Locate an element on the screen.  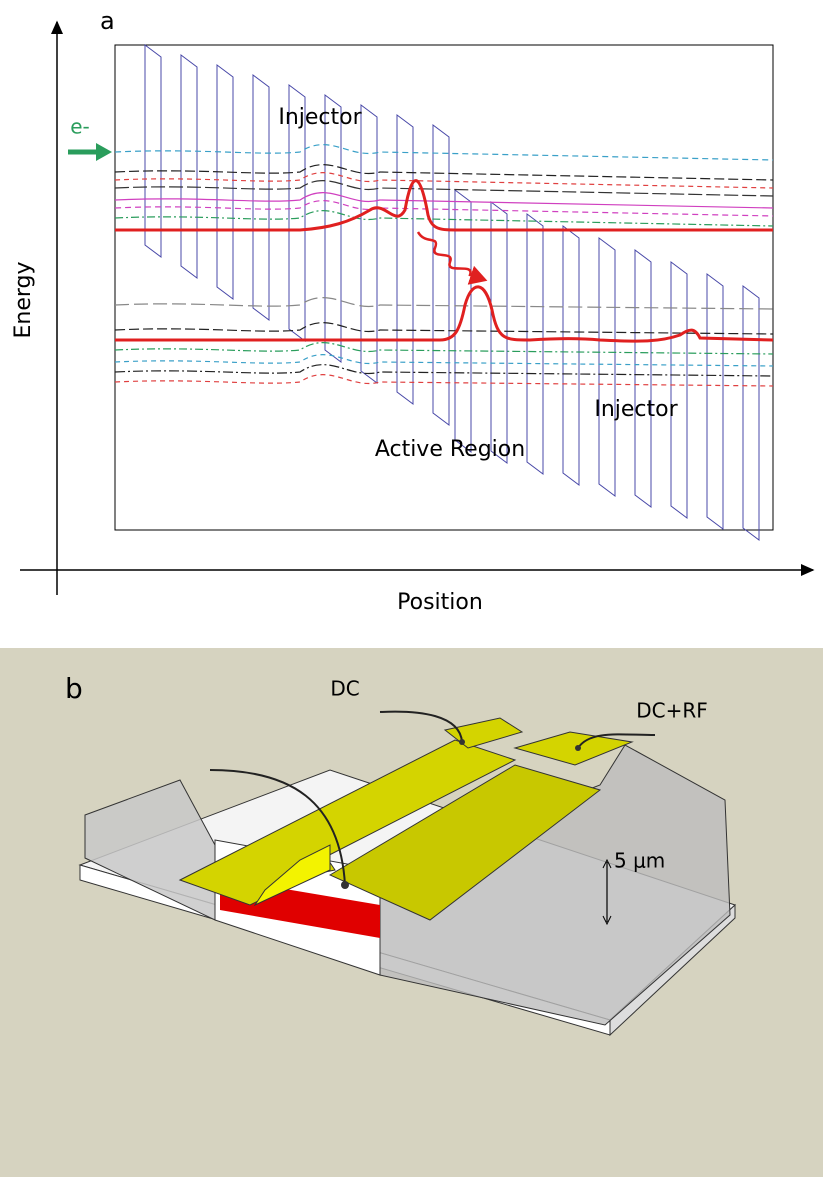
excited-state-wavefunction is located at coordinates (444, 314).